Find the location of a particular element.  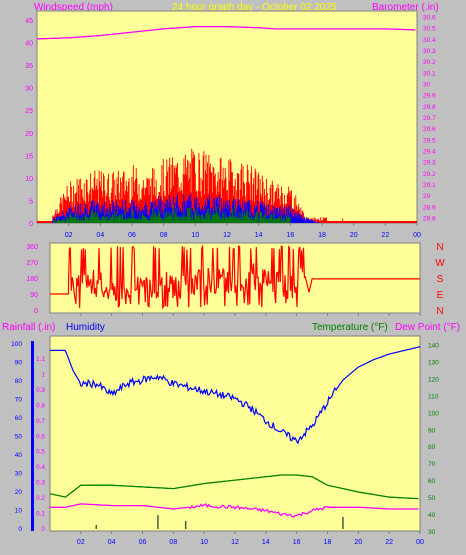

wind-tick-label: 0 is located at coordinates (31, 224).